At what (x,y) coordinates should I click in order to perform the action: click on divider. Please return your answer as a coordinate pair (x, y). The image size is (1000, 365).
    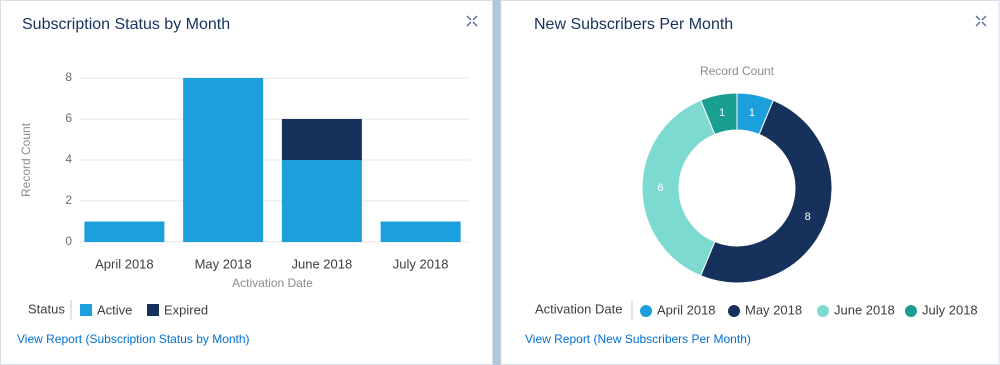
    Looking at the image, I should click on (497, 182).